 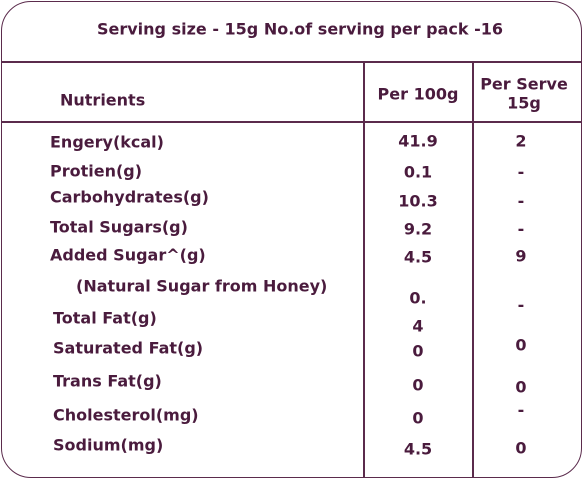 I want to click on per-100g-value: 4, so click(x=418, y=326).